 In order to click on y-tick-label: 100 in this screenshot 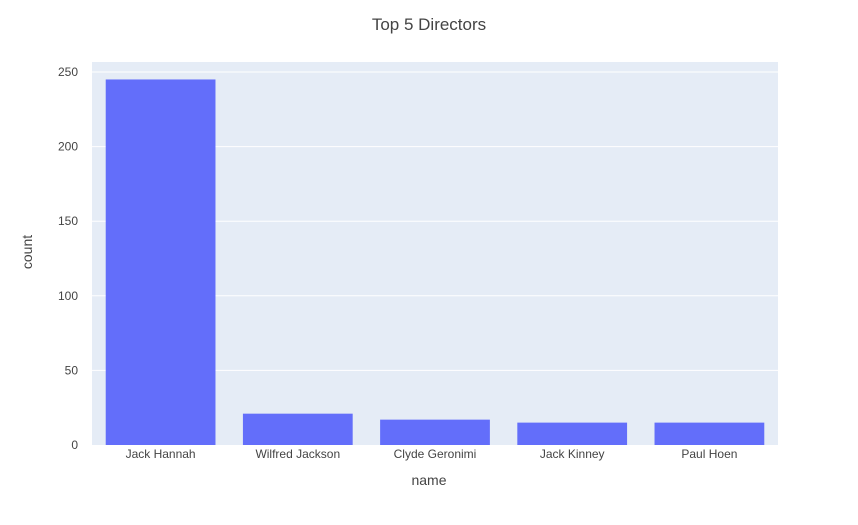, I will do `click(68, 296)`.